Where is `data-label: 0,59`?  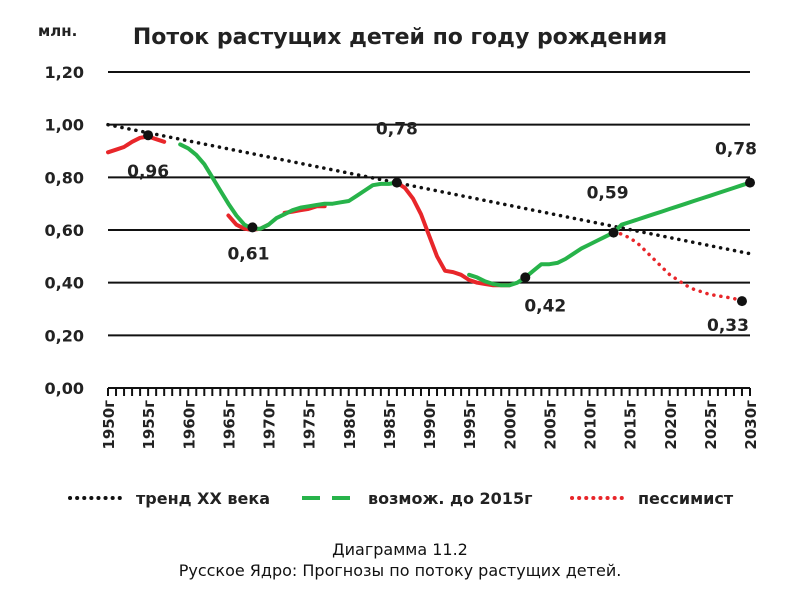
data-label: 0,59 is located at coordinates (608, 194).